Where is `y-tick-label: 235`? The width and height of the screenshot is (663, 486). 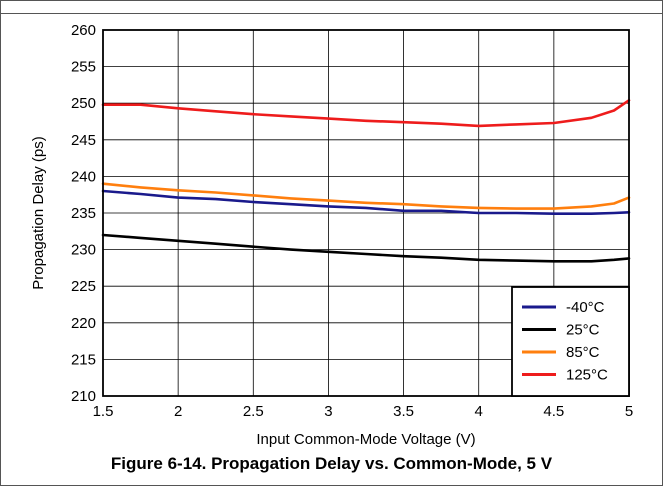
y-tick-label: 235 is located at coordinates (83, 213).